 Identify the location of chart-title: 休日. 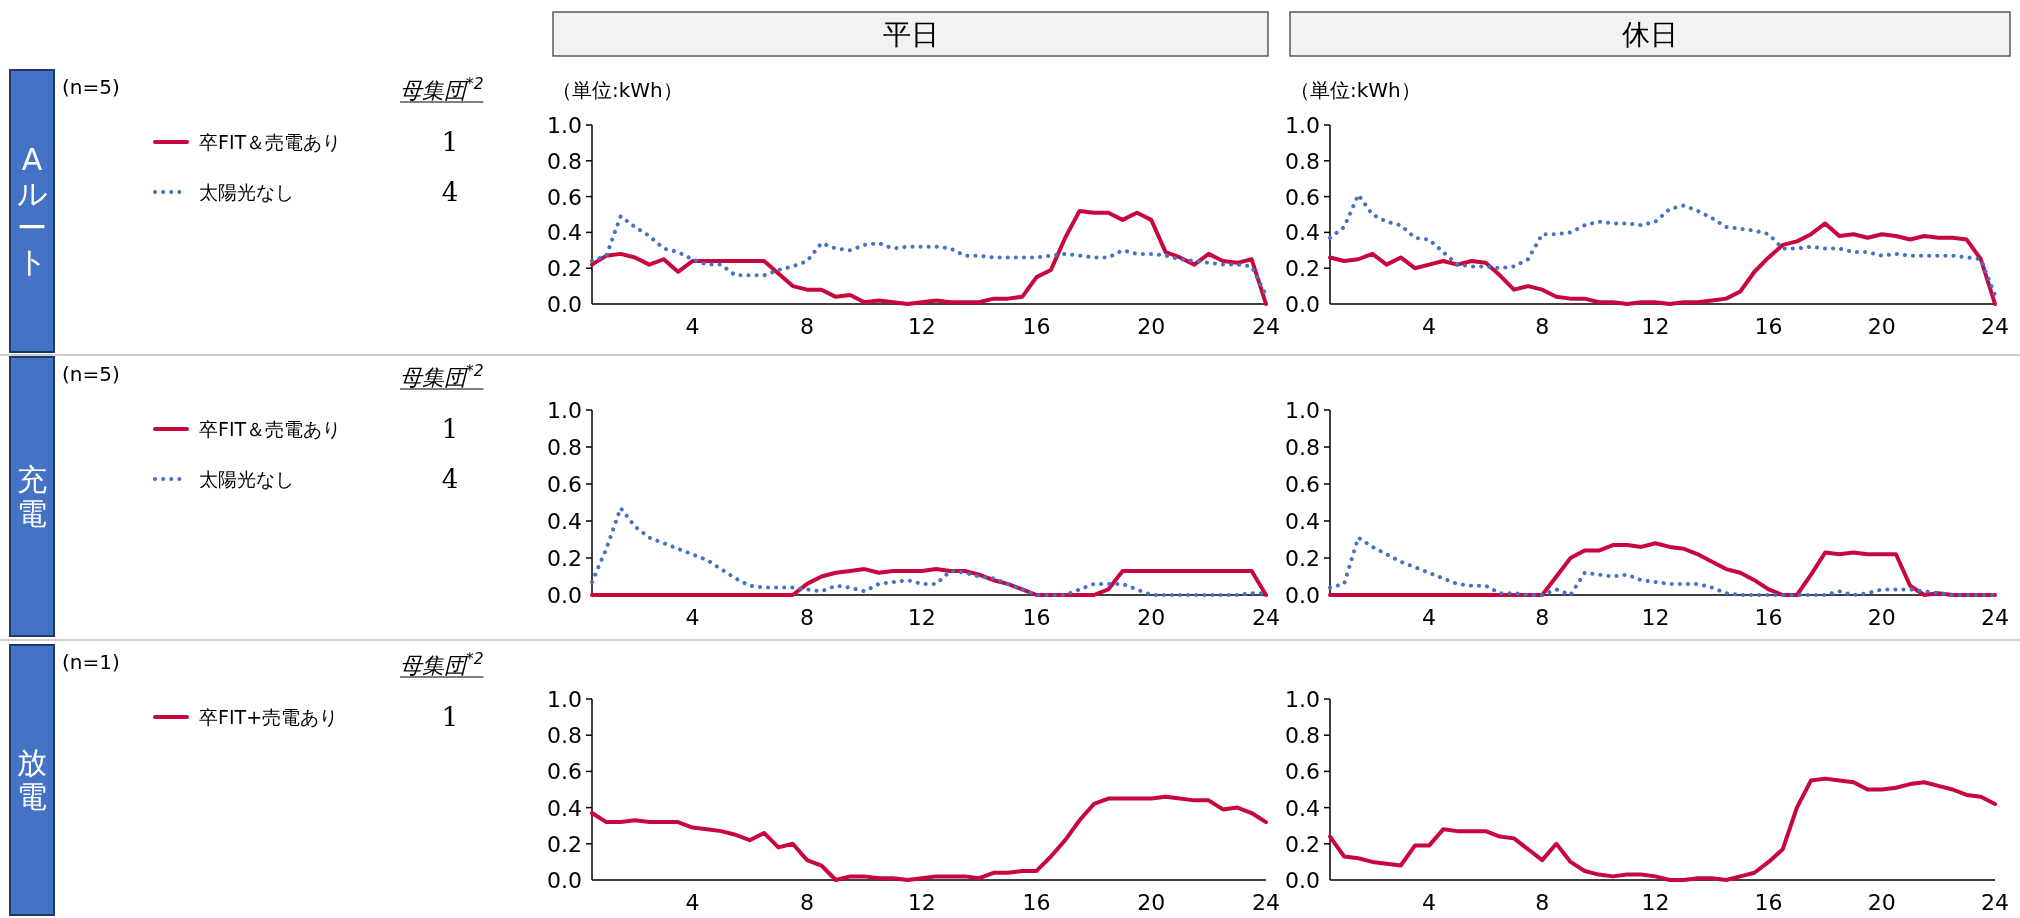
(1650, 34).